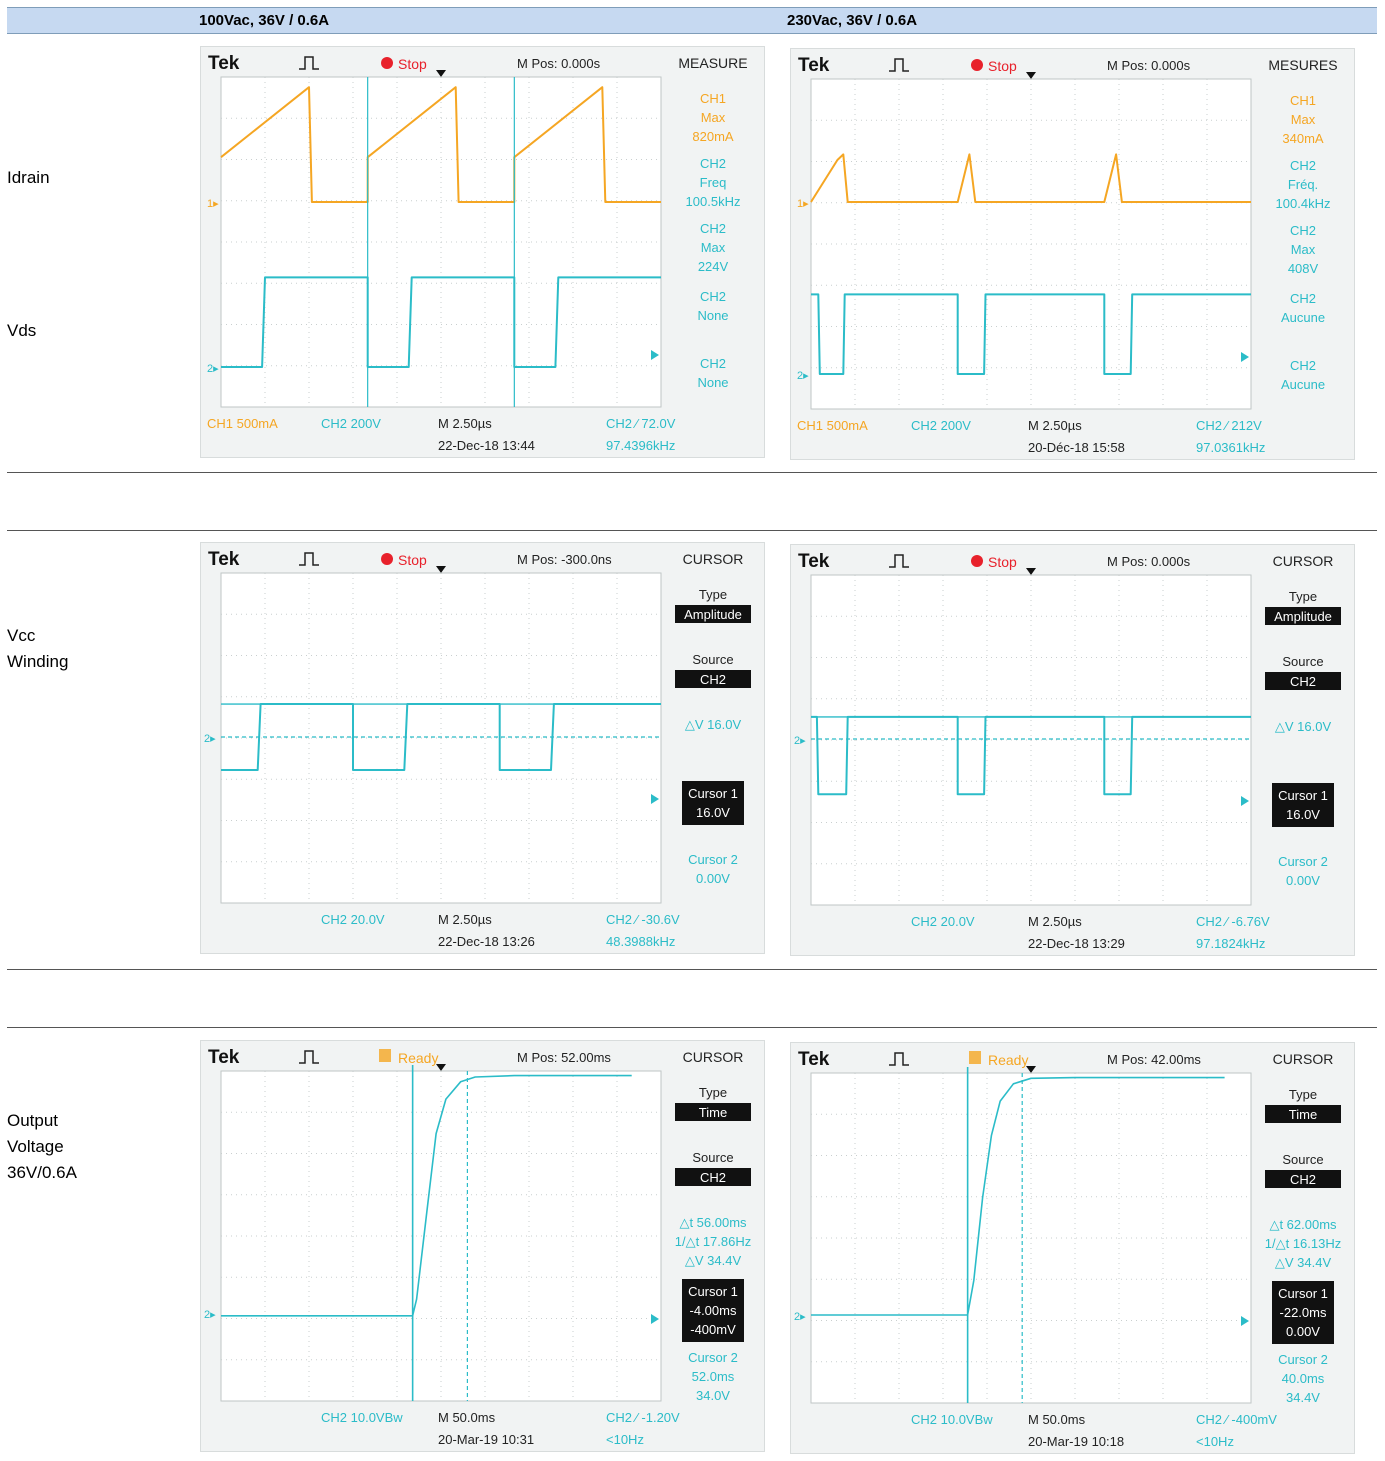  I want to click on timebase: M 50.0ms, so click(467, 1417).